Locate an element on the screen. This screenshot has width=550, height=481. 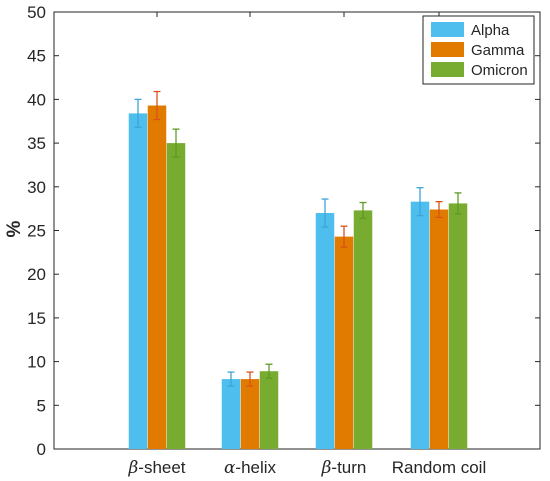
x-tick-label: Random coil is located at coordinates (439, 467).